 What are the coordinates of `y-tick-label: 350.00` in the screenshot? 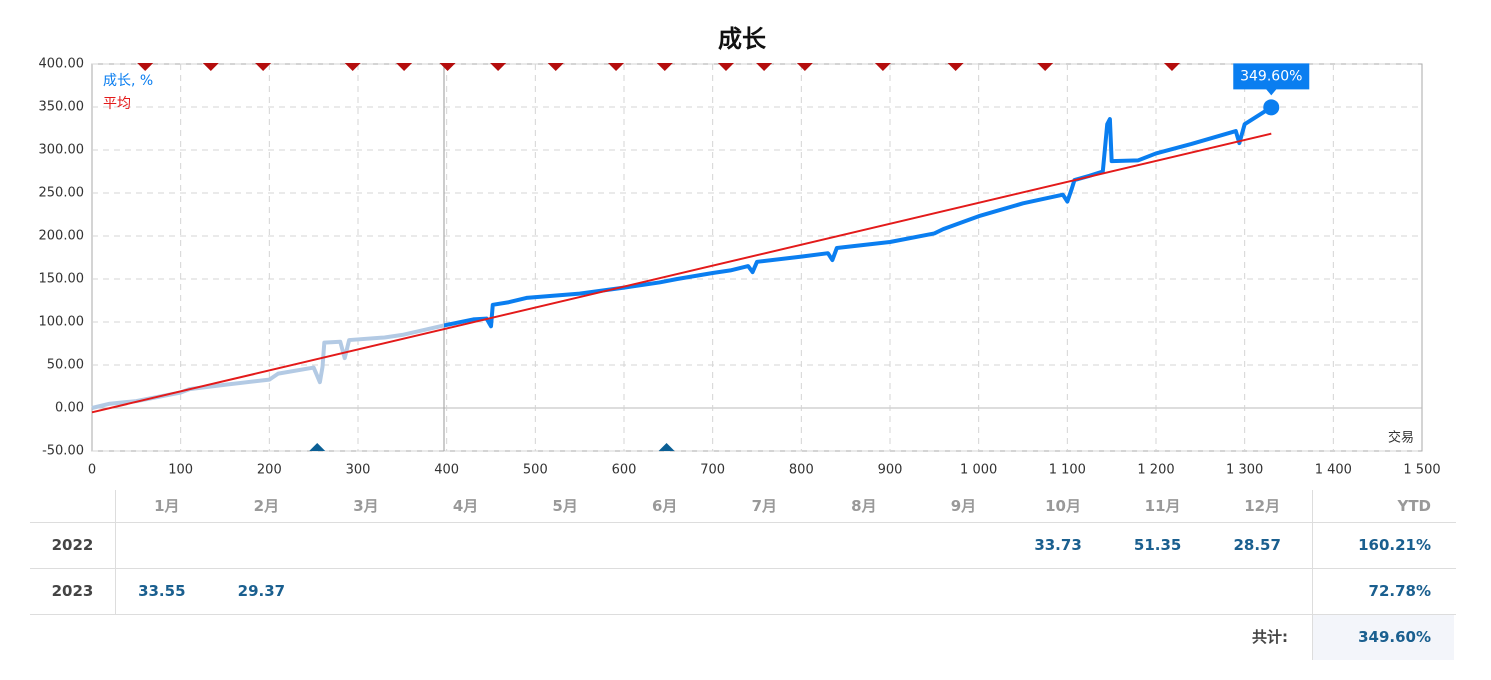 It's located at (62, 107).